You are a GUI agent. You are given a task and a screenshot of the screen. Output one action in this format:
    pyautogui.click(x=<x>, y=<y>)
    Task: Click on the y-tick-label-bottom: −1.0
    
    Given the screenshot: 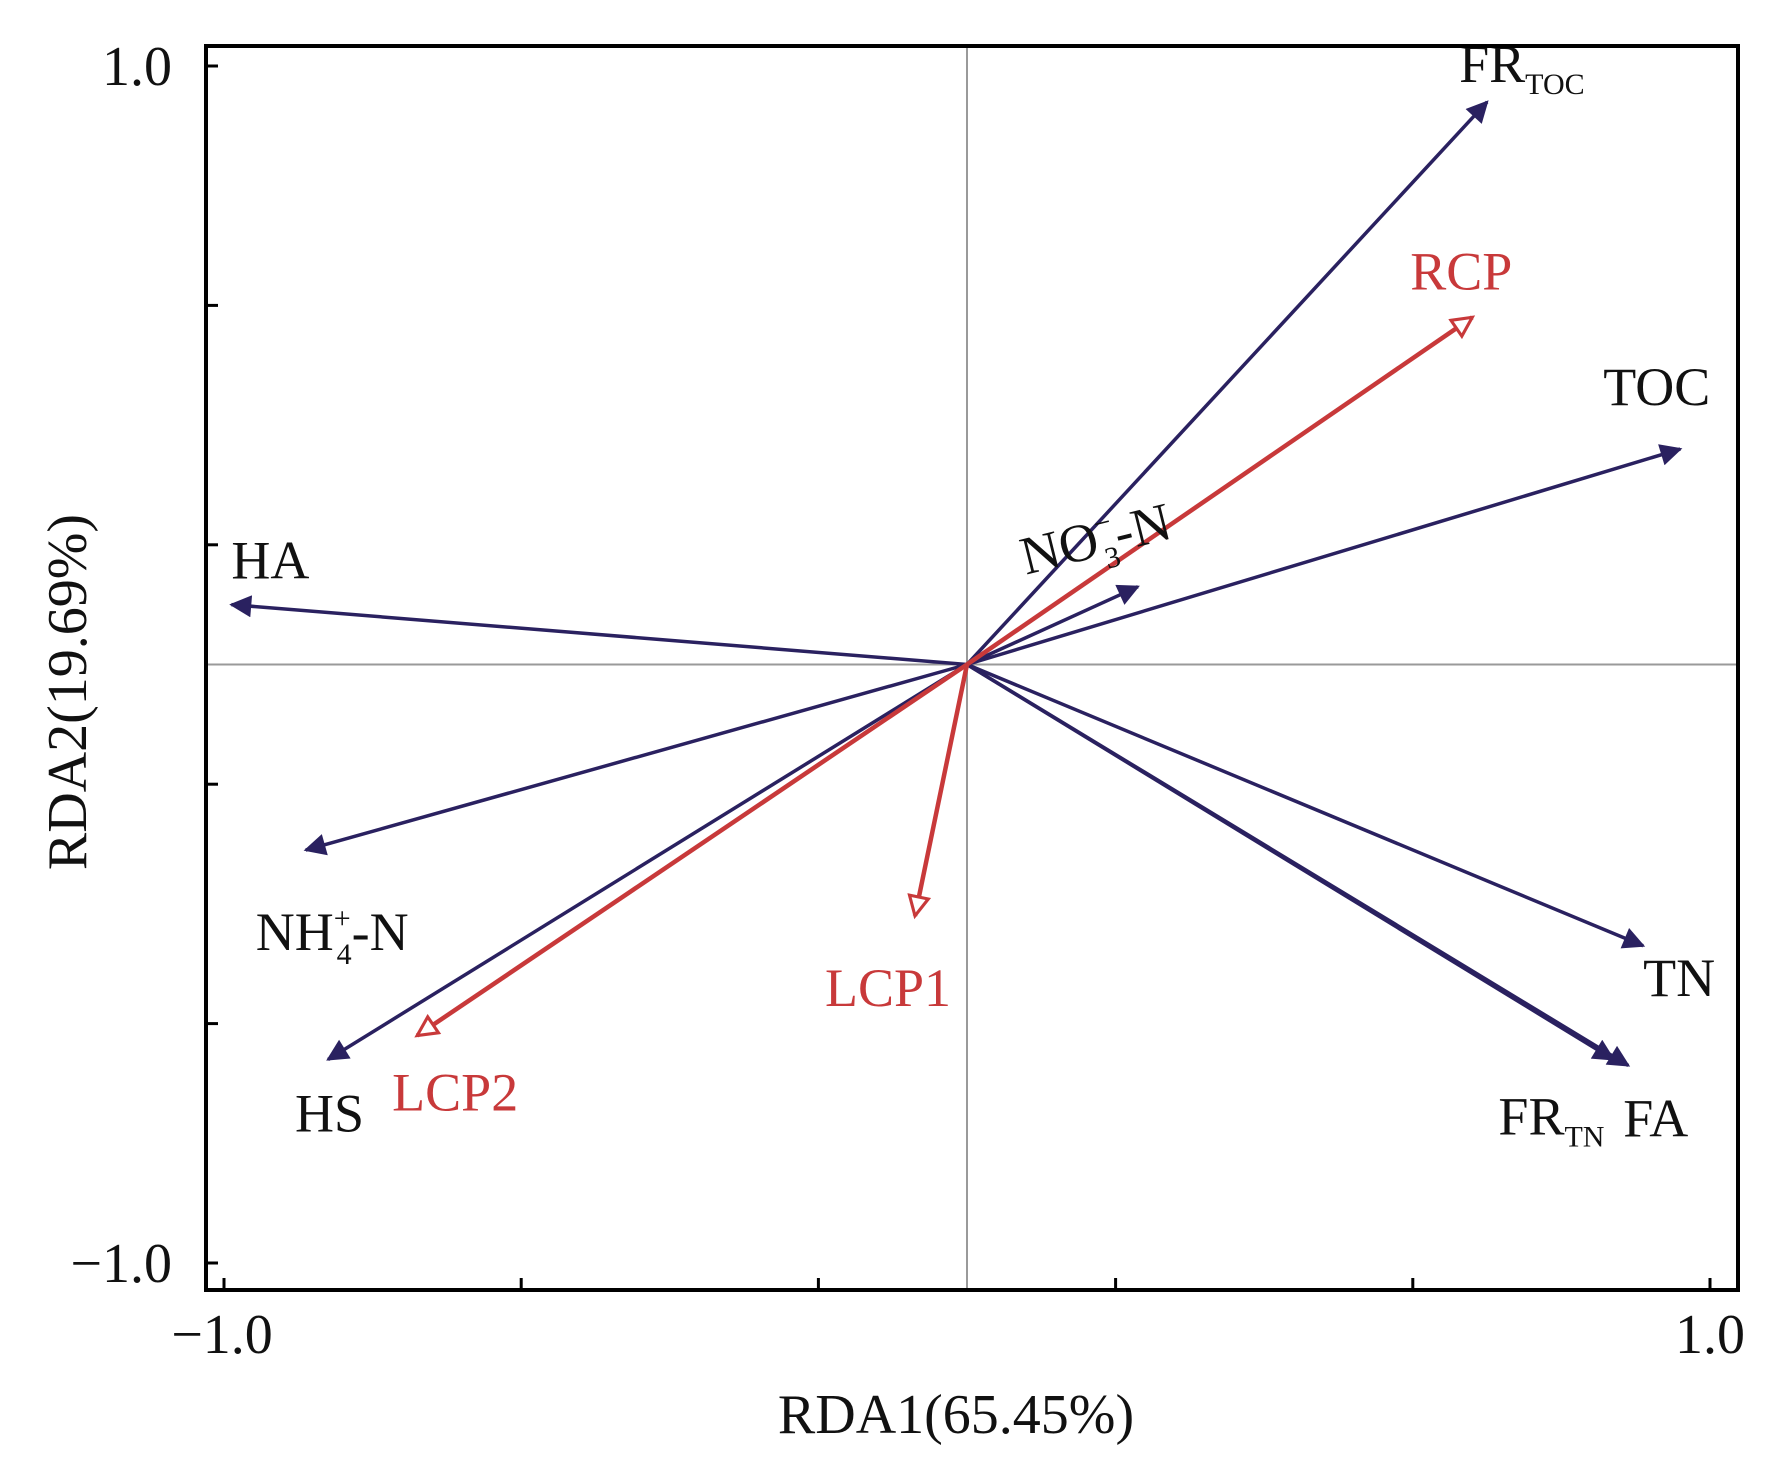 What is the action you would take?
    pyautogui.click(x=121, y=1264)
    